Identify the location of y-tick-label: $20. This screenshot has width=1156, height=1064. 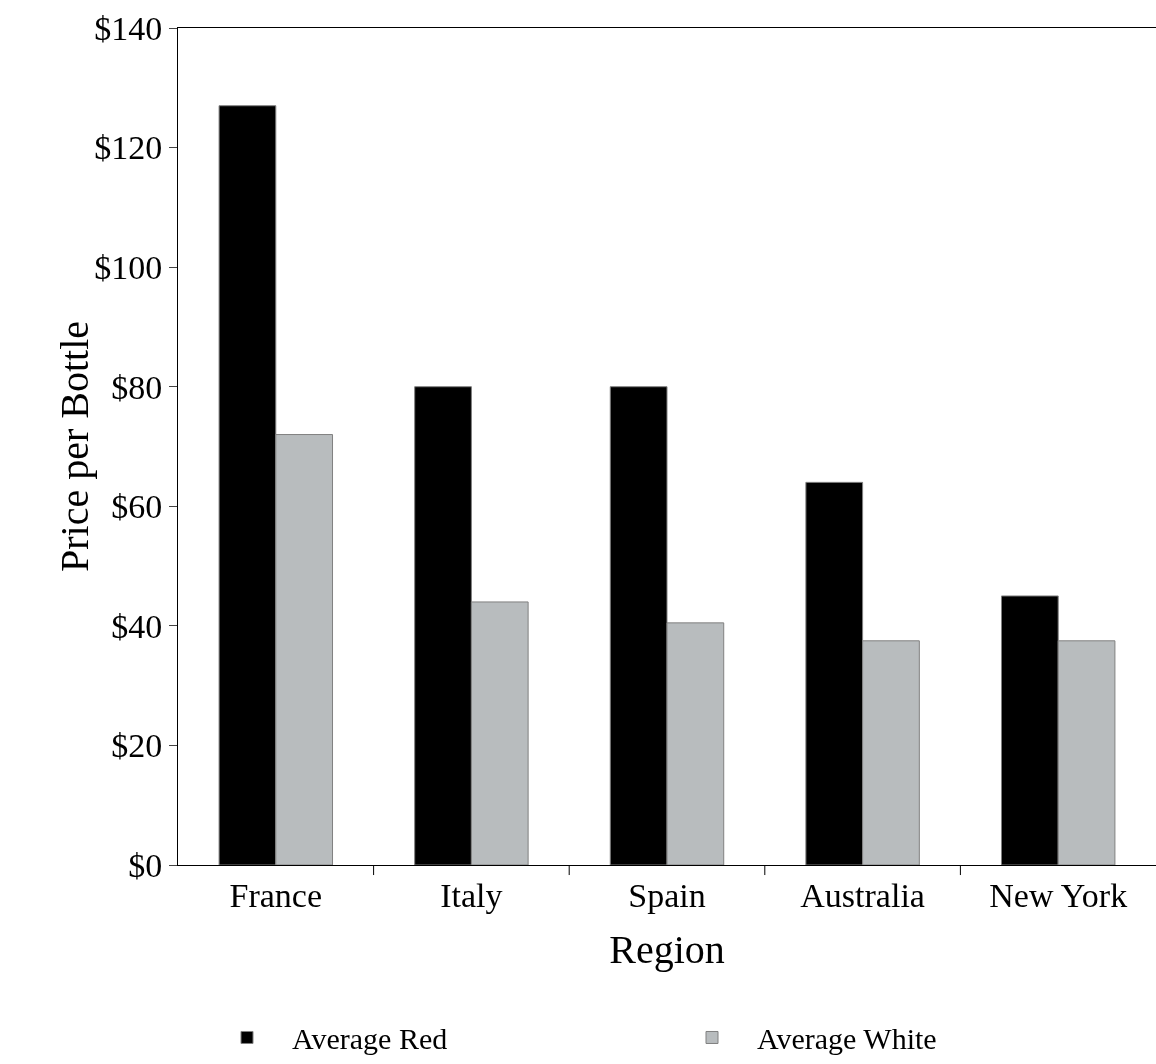
(137, 746).